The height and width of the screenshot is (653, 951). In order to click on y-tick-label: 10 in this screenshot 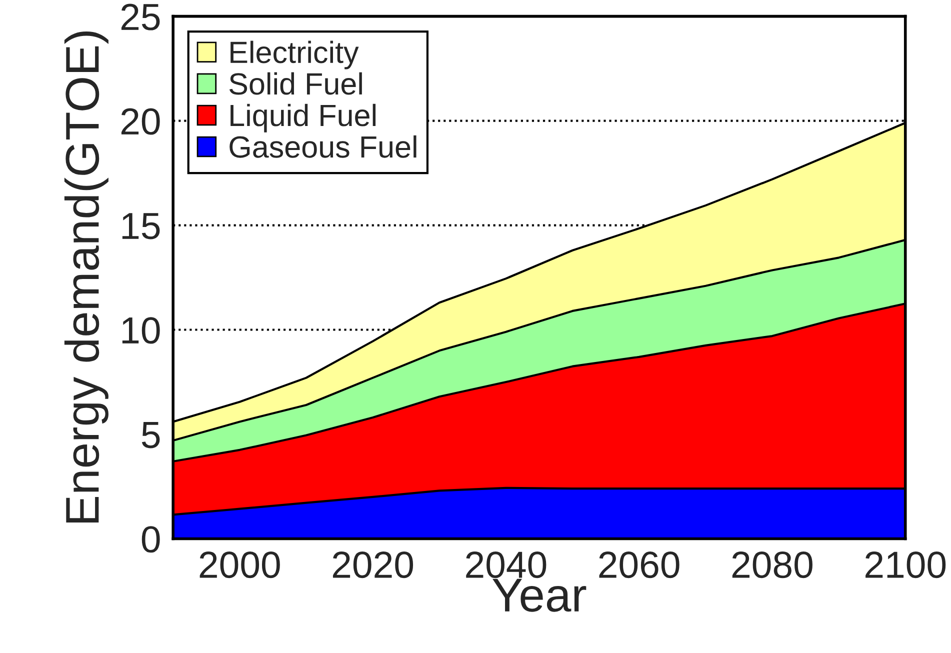, I will do `click(141, 330)`.